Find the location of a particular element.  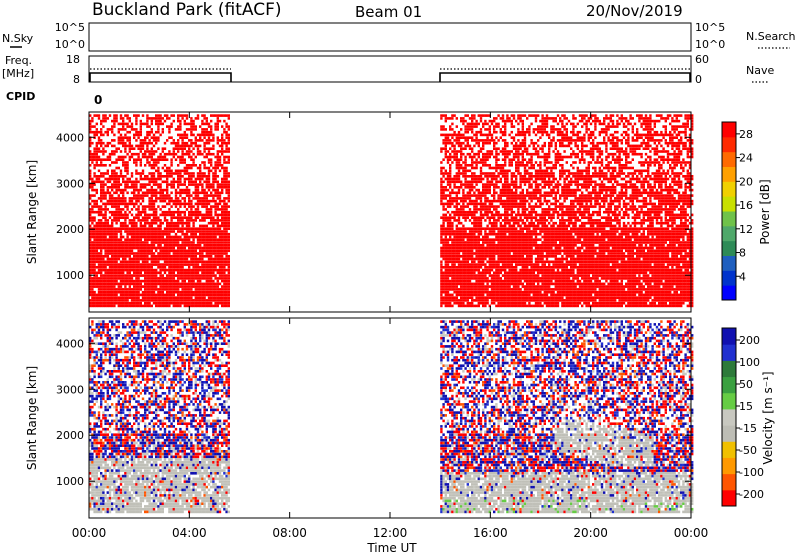

freq-tick-high: 18 is located at coordinates (73, 59).